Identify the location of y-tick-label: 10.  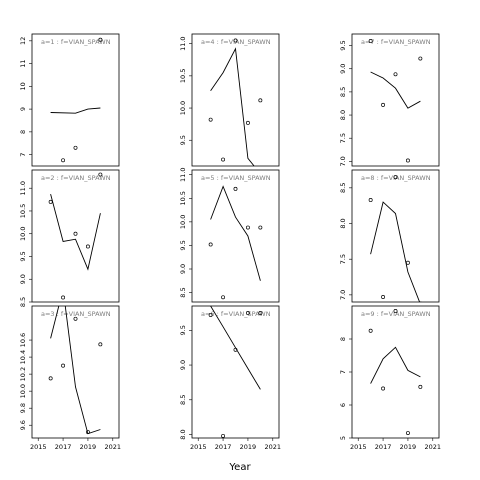
(23, 86).